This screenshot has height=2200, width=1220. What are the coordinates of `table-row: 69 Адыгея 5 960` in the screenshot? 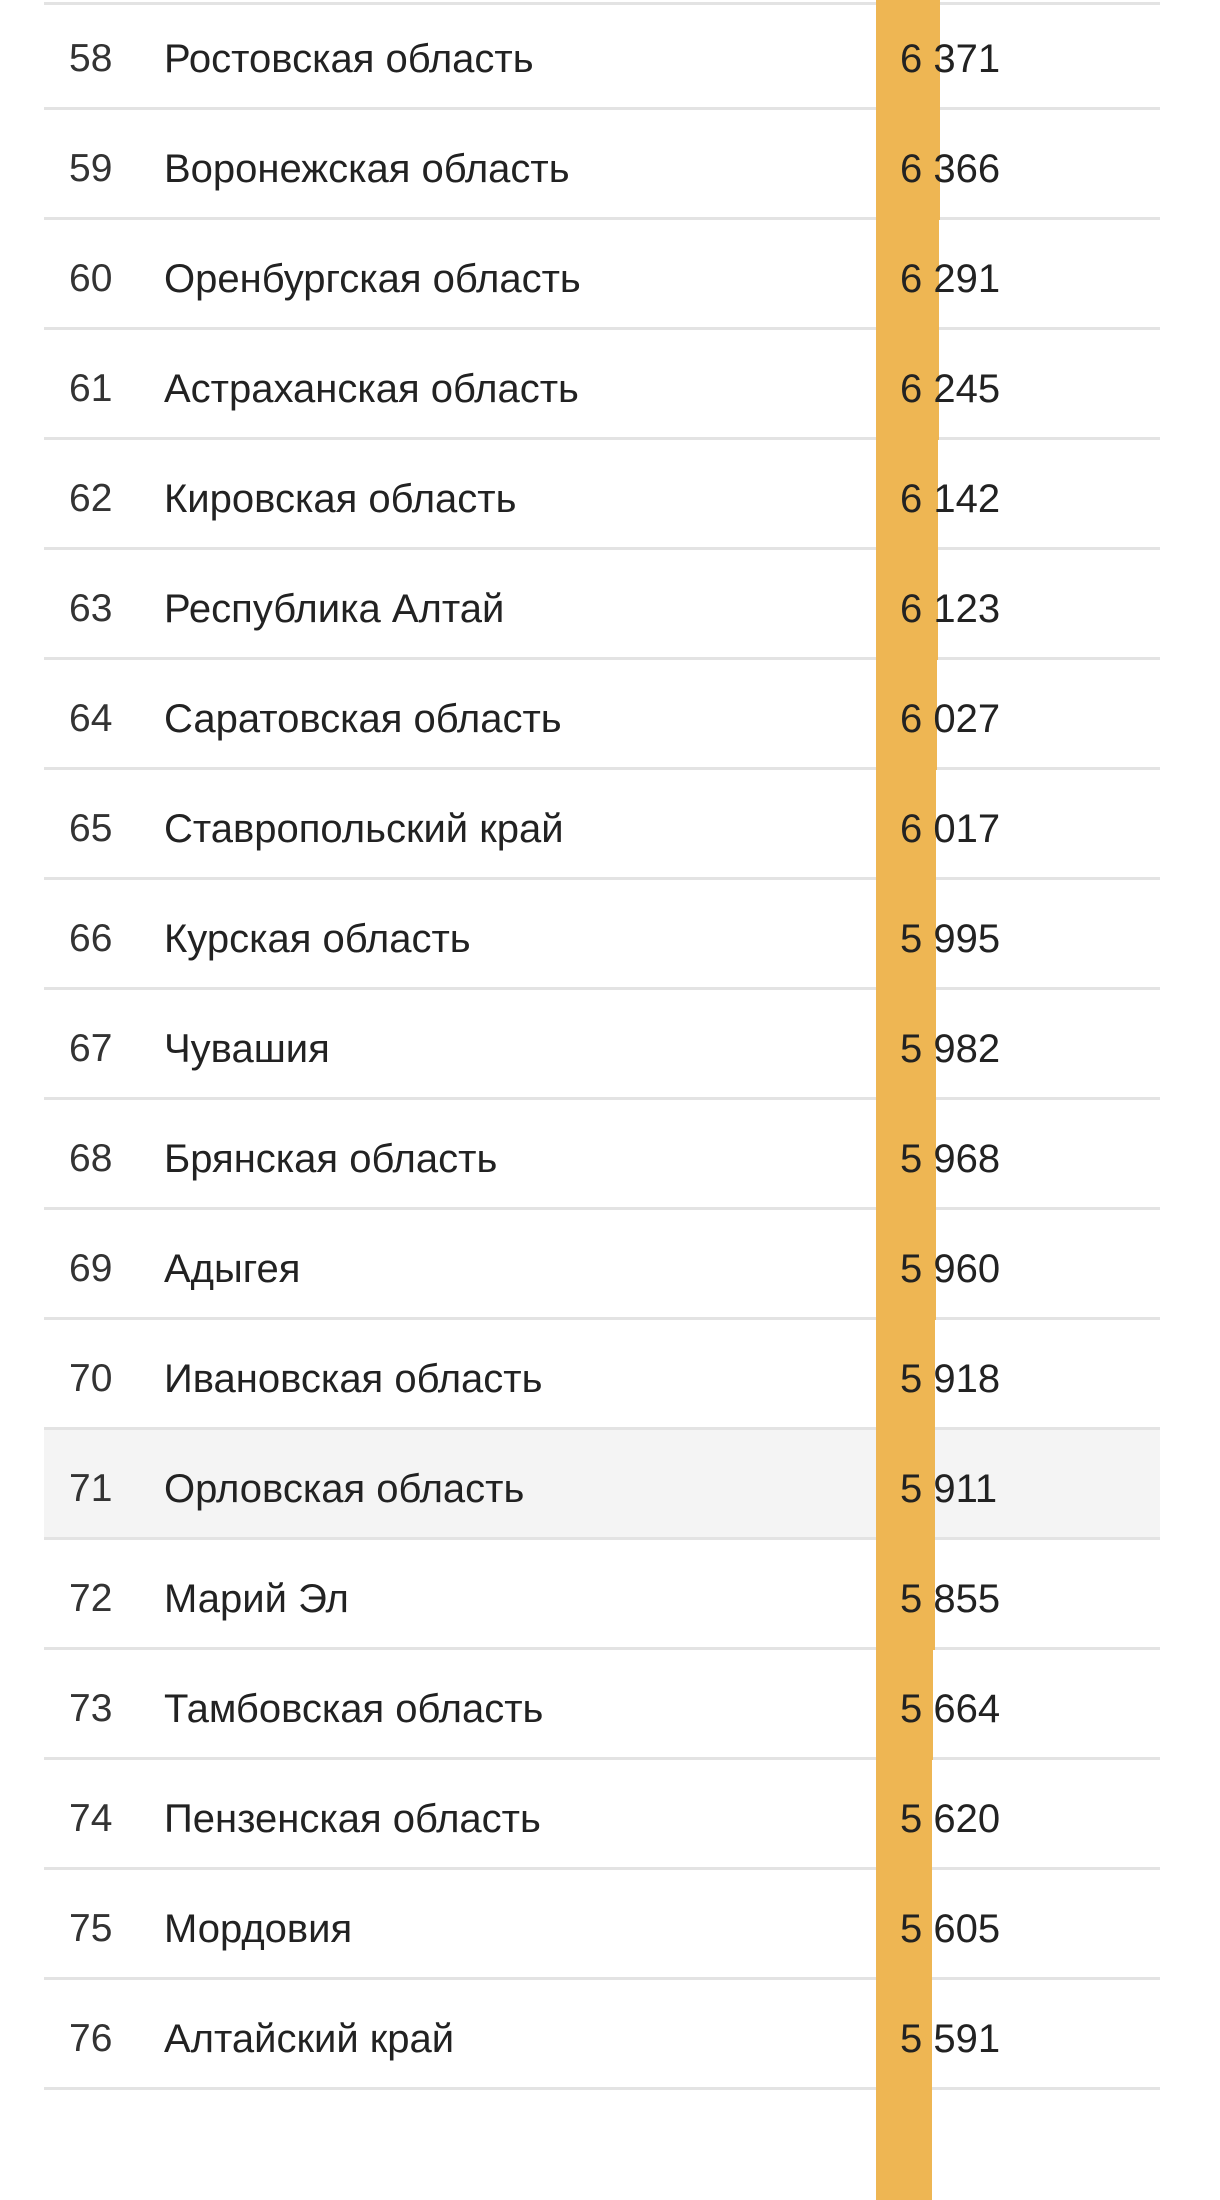 It's located at (602, 1263).